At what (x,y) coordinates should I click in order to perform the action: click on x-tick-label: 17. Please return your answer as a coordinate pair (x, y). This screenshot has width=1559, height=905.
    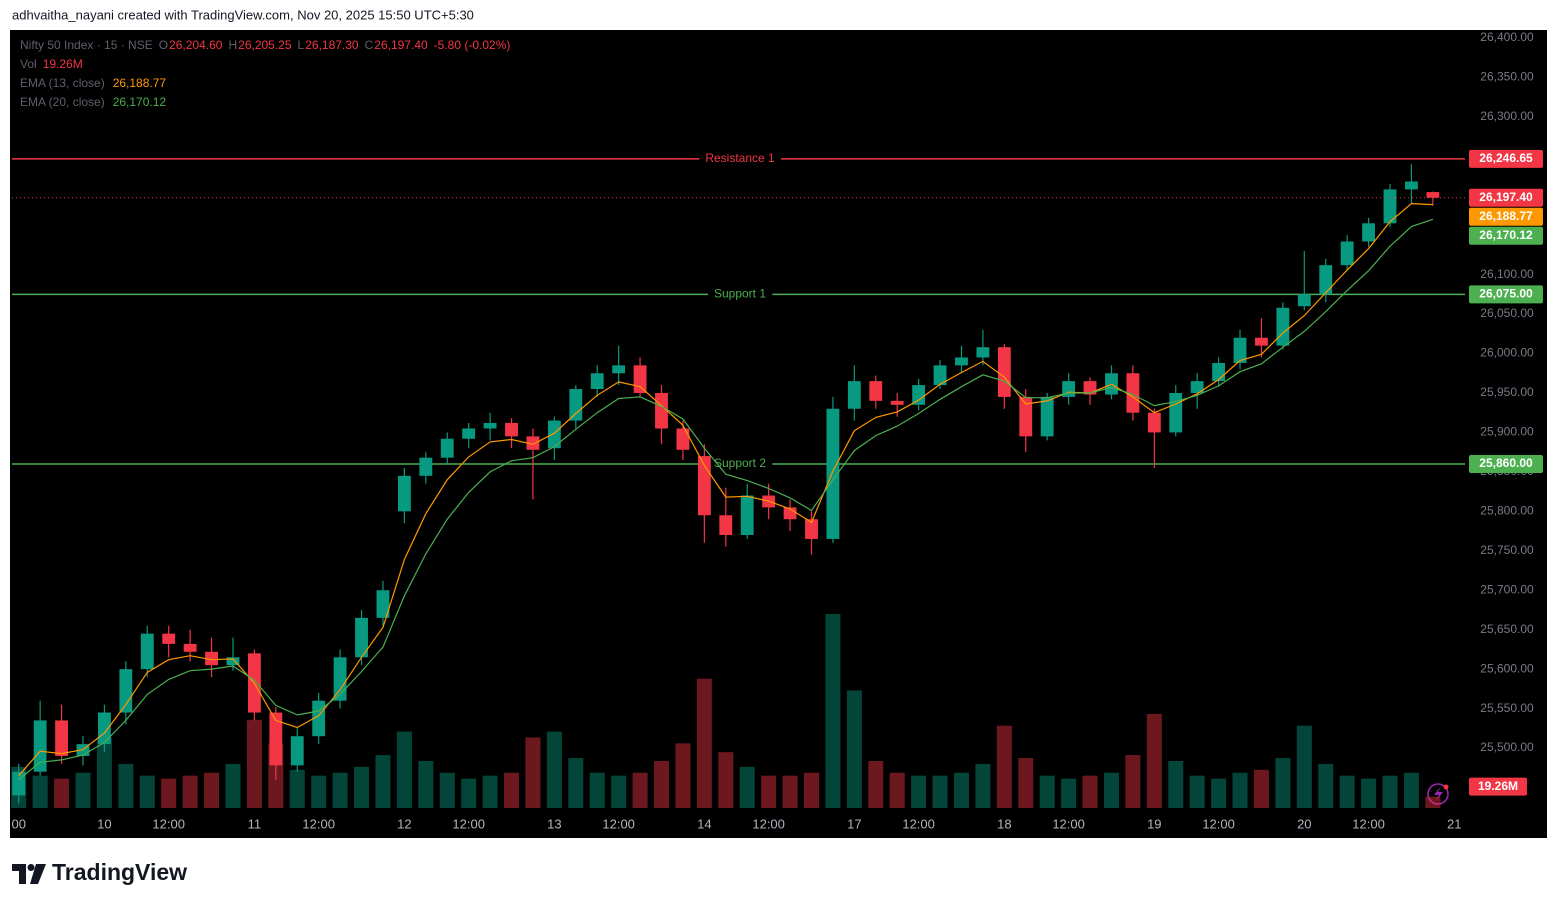
    Looking at the image, I should click on (854, 823).